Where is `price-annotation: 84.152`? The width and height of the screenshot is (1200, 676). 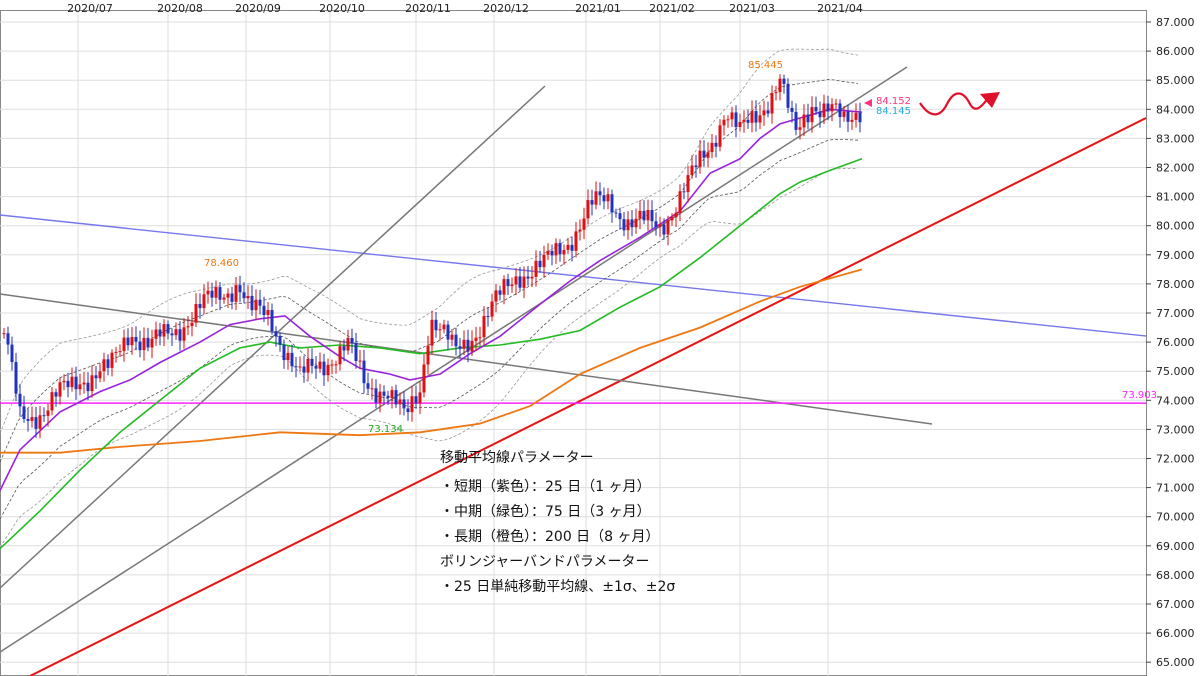 price-annotation: 84.152 is located at coordinates (893, 101).